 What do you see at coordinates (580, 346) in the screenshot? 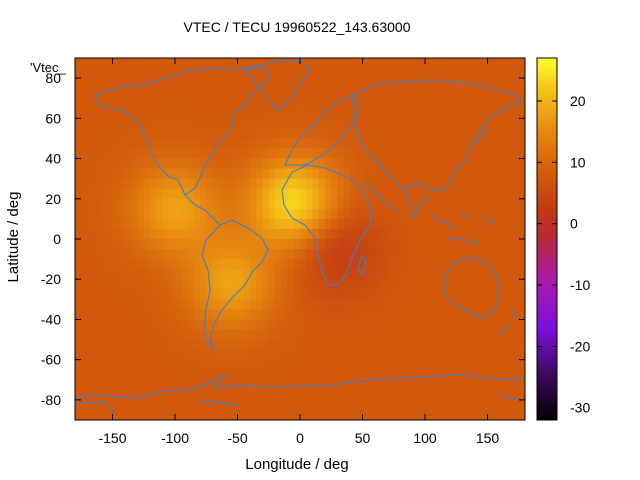
I see `colorbar-tick-label: -20` at bounding box center [580, 346].